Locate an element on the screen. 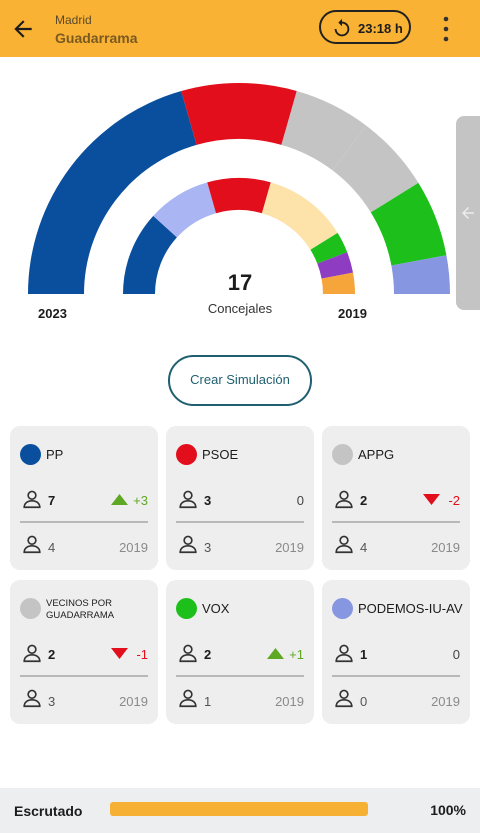 This screenshot has width=480, height=833. counted-progress-fill is located at coordinates (239, 809).